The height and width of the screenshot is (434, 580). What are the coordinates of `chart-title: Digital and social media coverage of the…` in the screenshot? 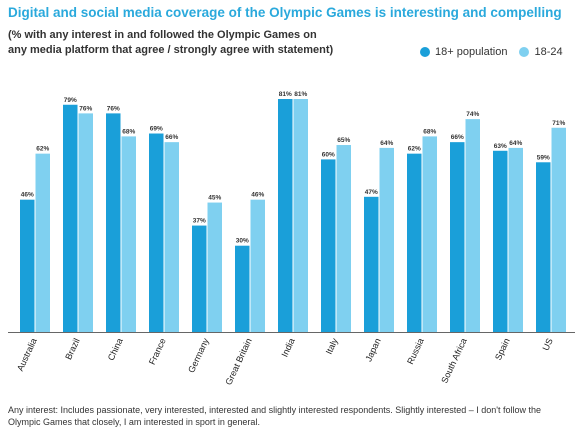 It's located at (285, 12).